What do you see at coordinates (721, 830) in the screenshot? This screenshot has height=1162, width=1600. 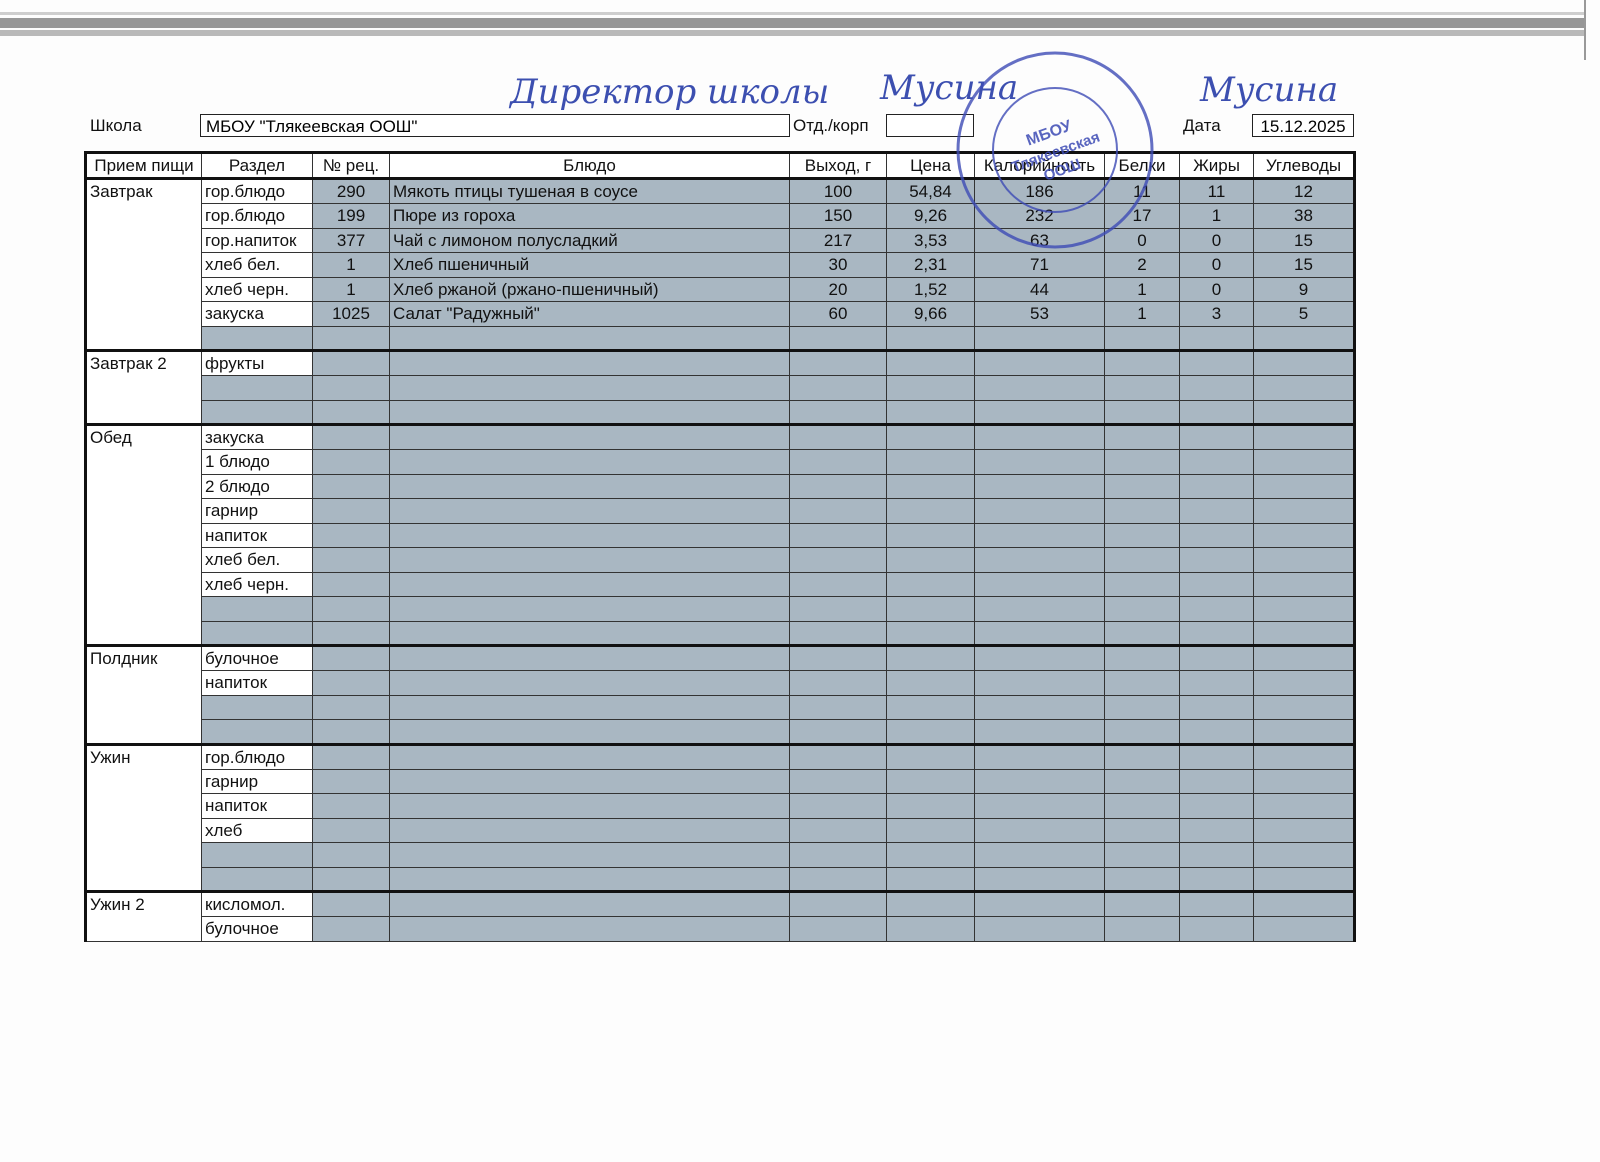 I see `menu-row: хлеб` at bounding box center [721, 830].